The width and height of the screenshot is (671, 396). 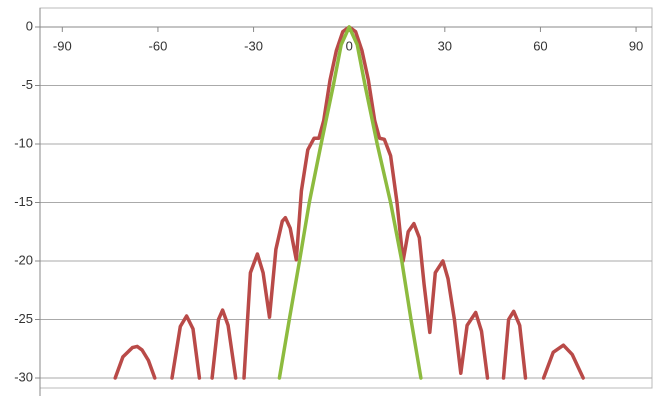 I want to click on y-tick-label: -5, so click(x=27, y=84).